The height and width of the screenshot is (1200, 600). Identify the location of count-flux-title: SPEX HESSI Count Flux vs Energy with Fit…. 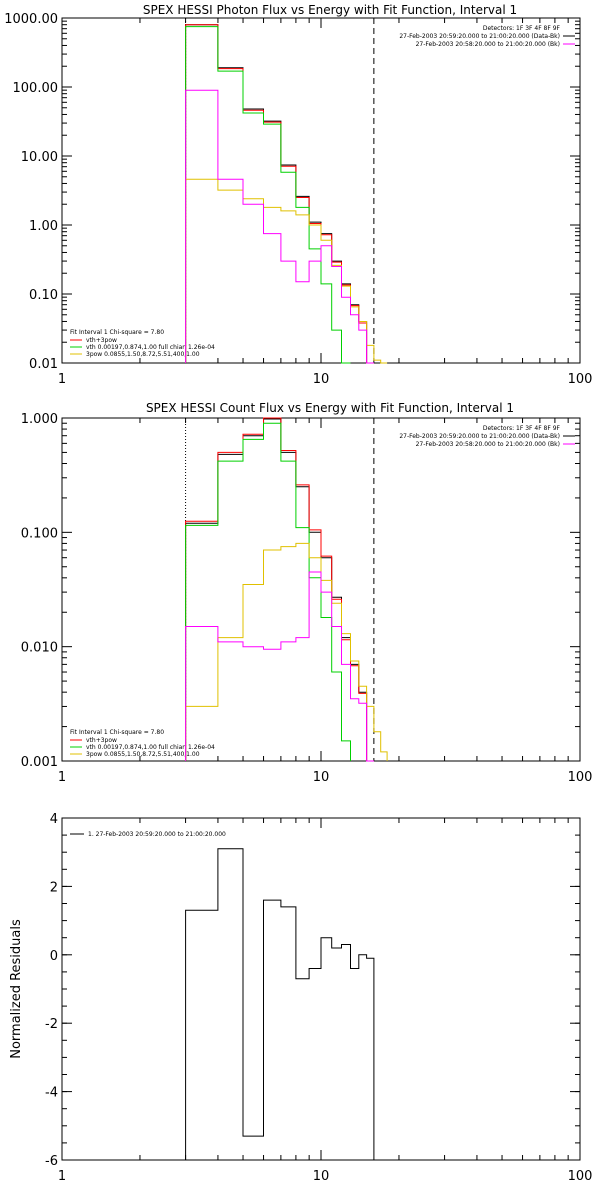
(330, 408).